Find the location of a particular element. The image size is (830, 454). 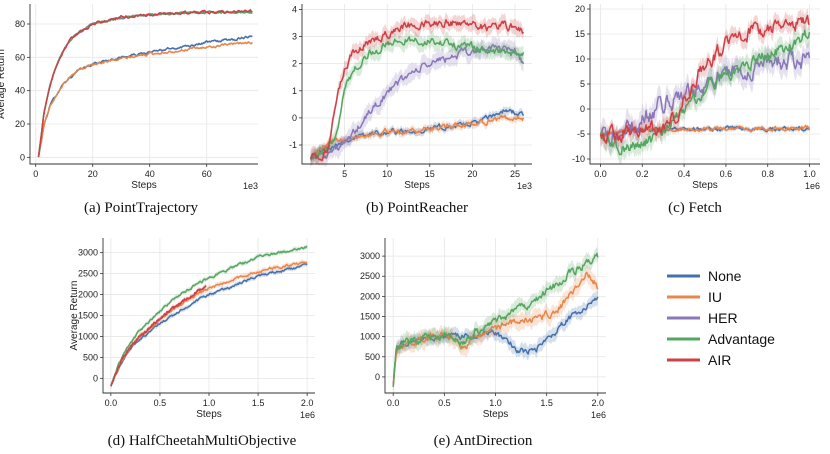

legend-label-air: AIR is located at coordinates (719, 360).